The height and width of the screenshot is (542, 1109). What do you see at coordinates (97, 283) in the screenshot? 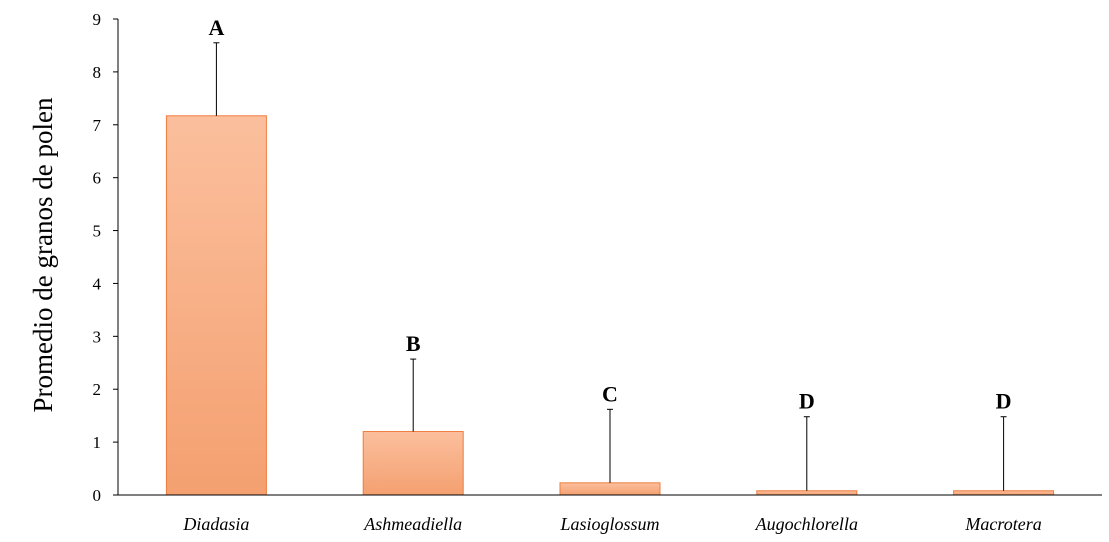
I see `y-tick-label: 4` at bounding box center [97, 283].